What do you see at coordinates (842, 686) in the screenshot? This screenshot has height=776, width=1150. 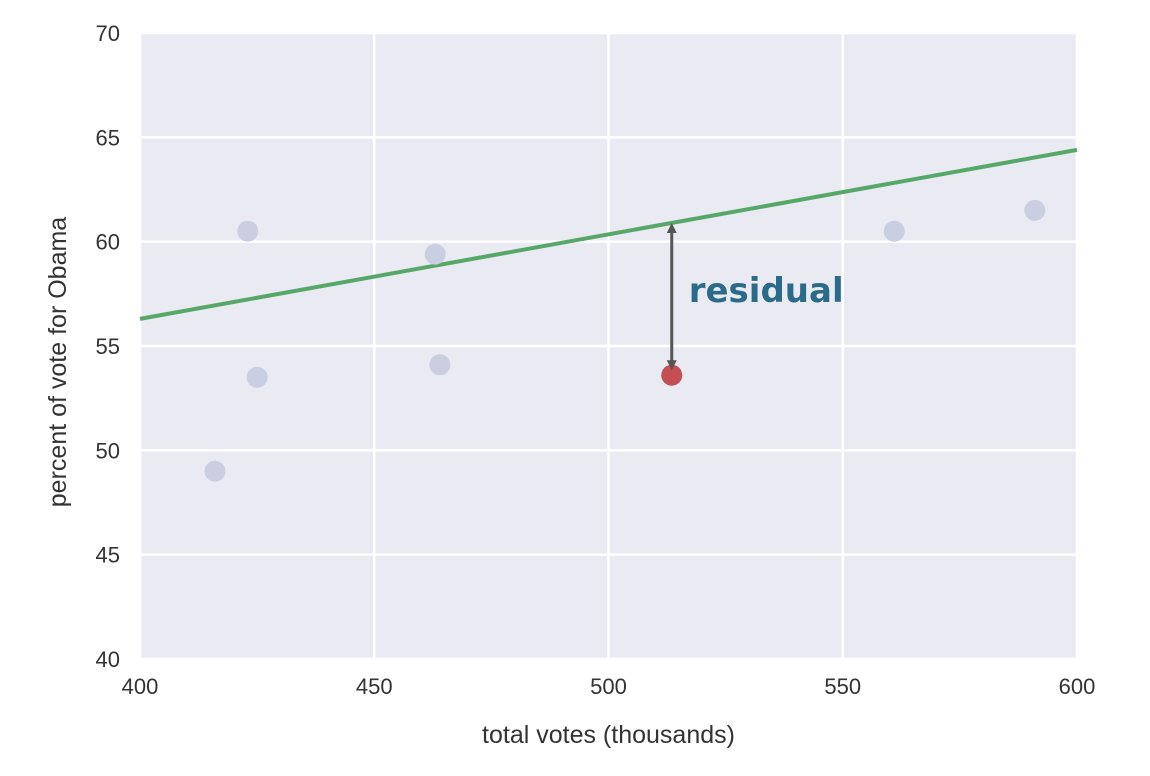 I see `x-tick-label: 550` at bounding box center [842, 686].